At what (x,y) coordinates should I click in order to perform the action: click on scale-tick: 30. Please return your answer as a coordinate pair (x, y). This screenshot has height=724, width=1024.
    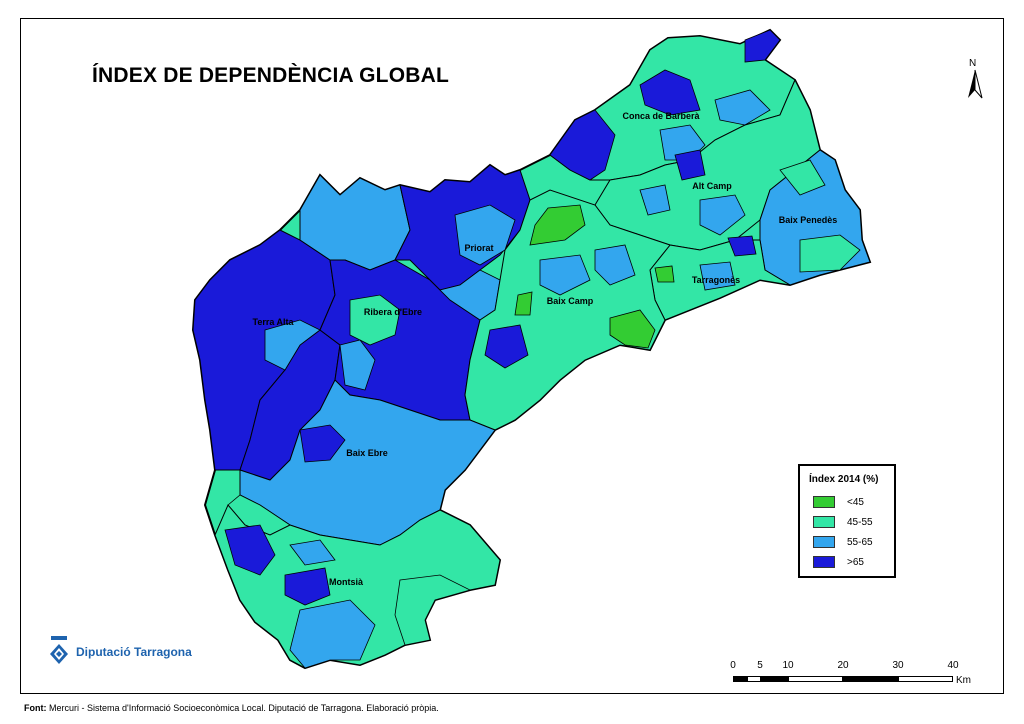
    Looking at the image, I should click on (898, 665).